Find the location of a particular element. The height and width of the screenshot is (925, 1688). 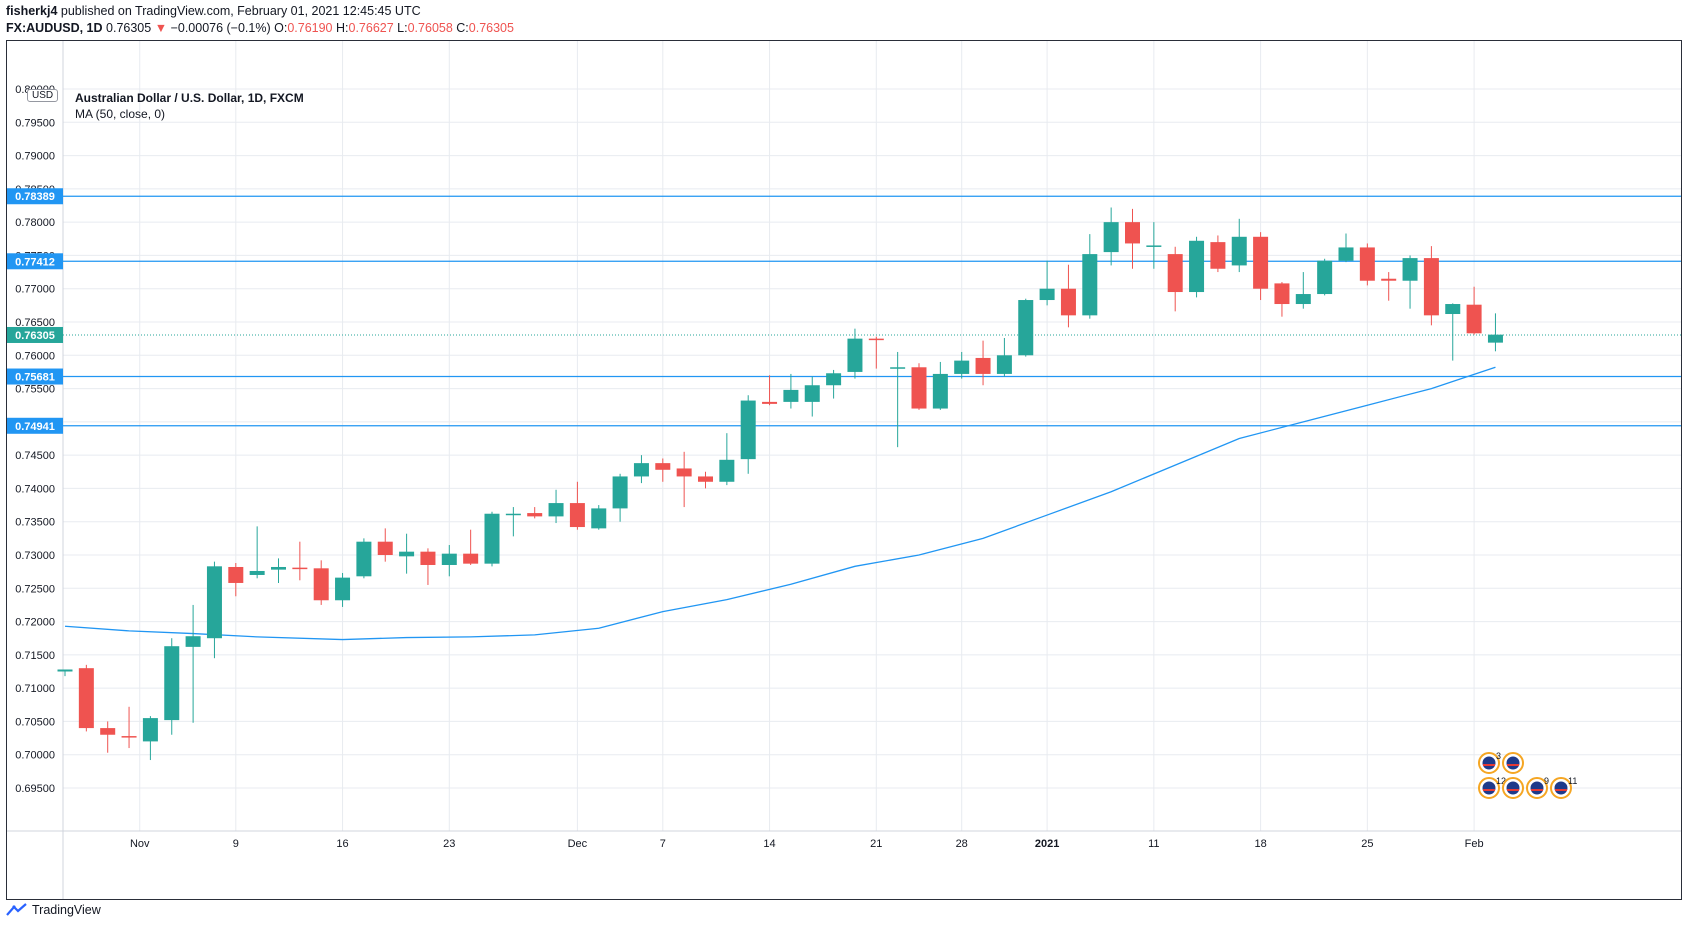

brand-name: TradingView is located at coordinates (66, 910).